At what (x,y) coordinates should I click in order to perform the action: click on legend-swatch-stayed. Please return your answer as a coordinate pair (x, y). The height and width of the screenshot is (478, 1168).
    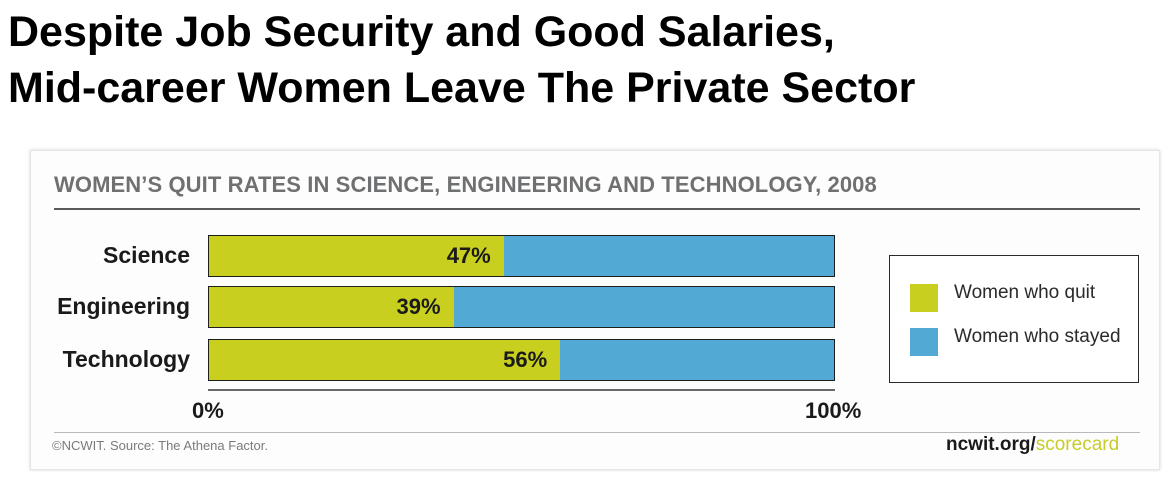
    Looking at the image, I should click on (924, 342).